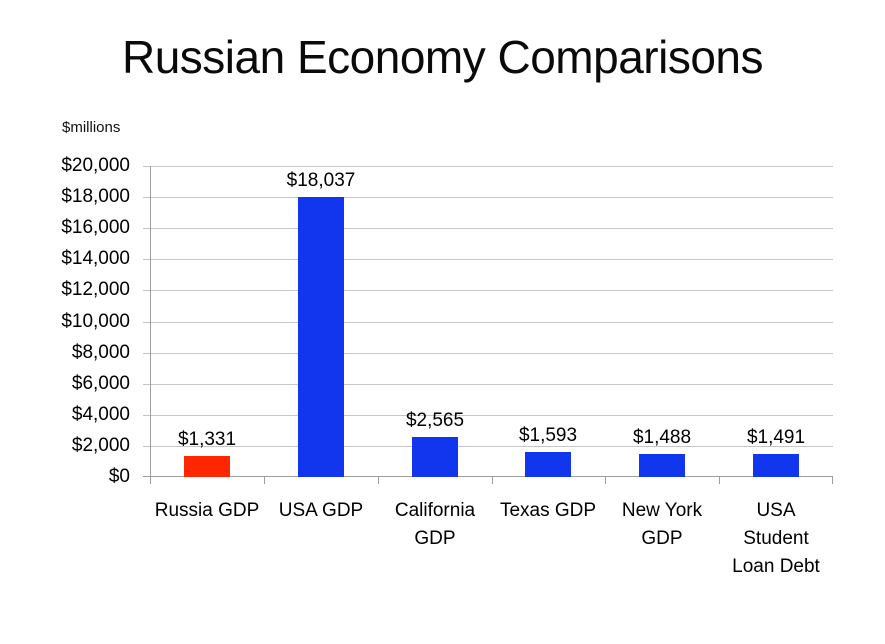 This screenshot has height=644, width=885. What do you see at coordinates (95, 227) in the screenshot?
I see `y-axis-tick-label: $16,000` at bounding box center [95, 227].